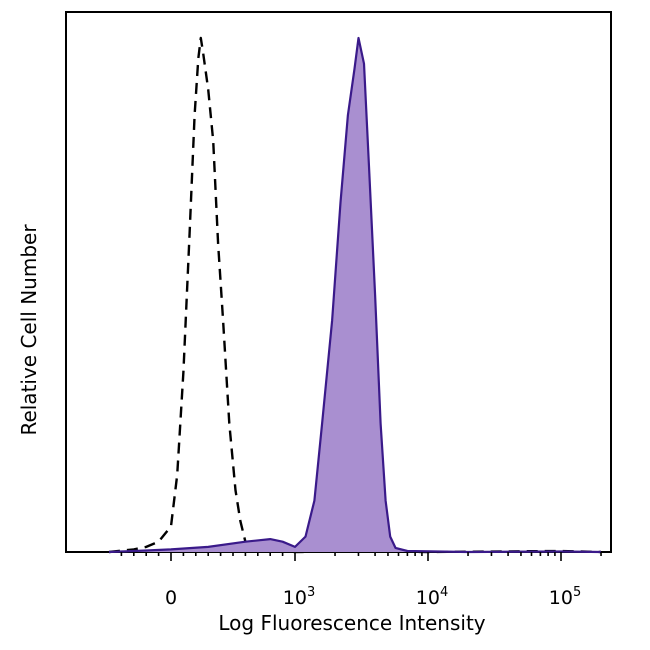  What do you see at coordinates (373, 597) in the screenshot?
I see `x-axis-tick-labels: 0 103 104 105` at bounding box center [373, 597].